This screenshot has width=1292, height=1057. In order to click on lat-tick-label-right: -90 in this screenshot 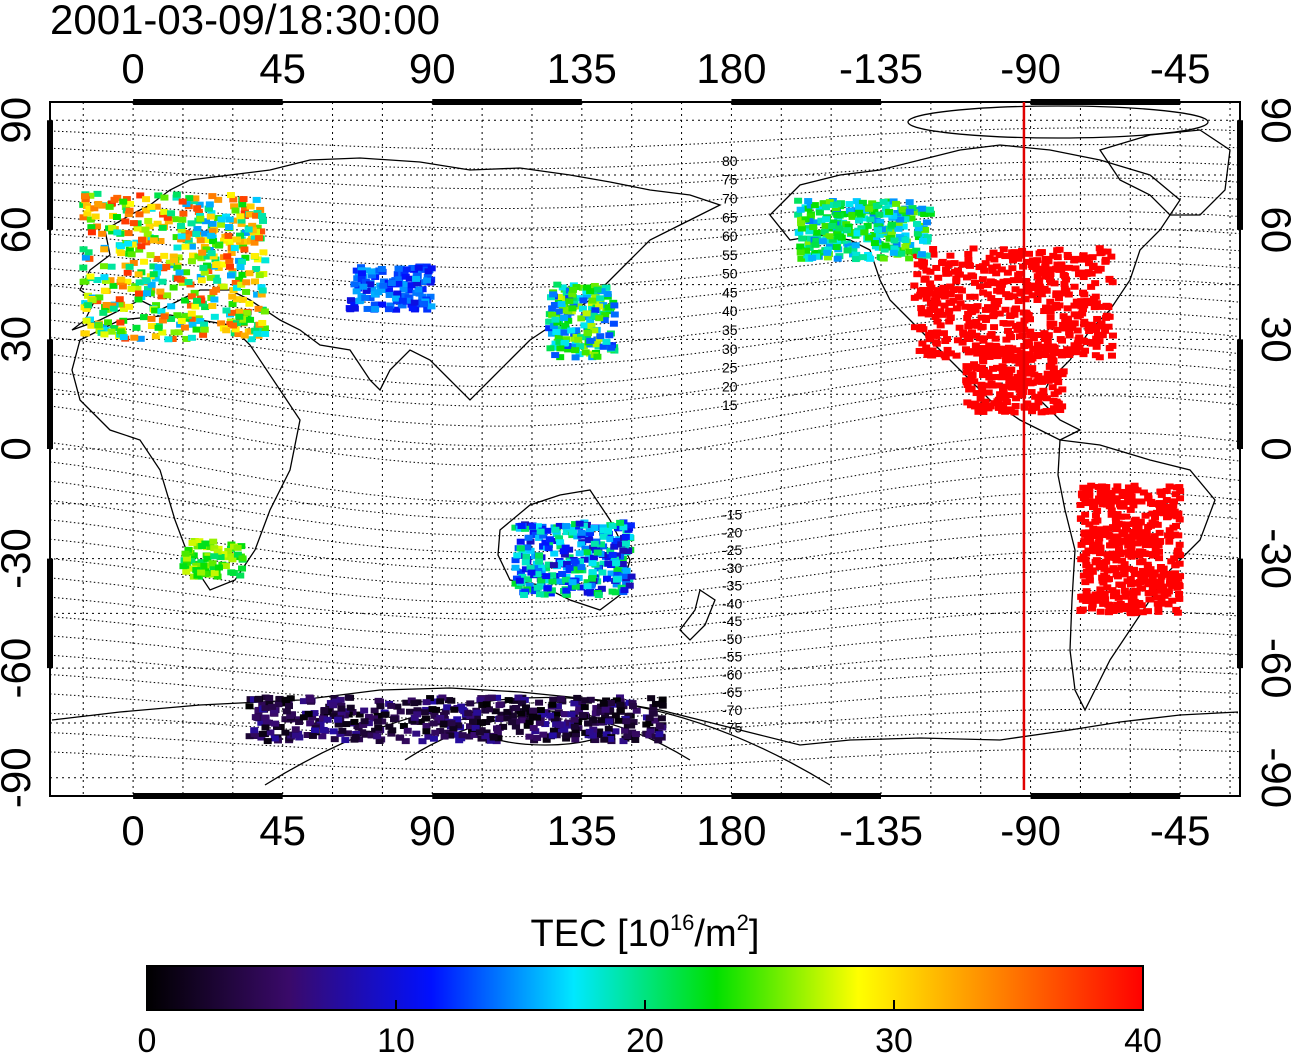, I will do `click(1272, 777)`.